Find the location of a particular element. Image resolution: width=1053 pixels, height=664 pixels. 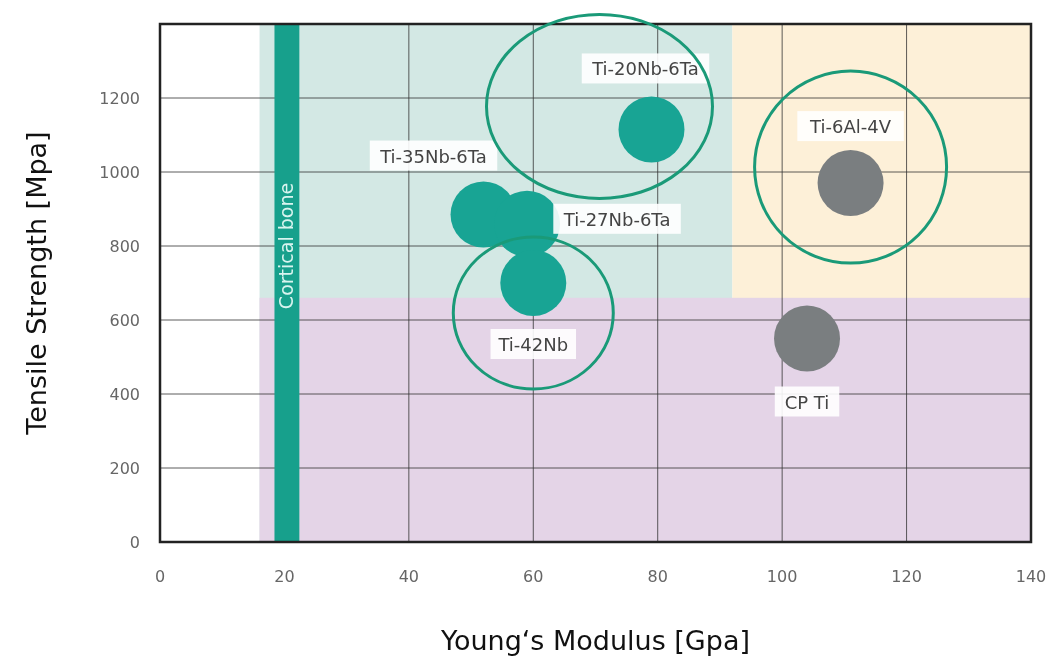

x-tick-label: 0 is located at coordinates (160, 576).